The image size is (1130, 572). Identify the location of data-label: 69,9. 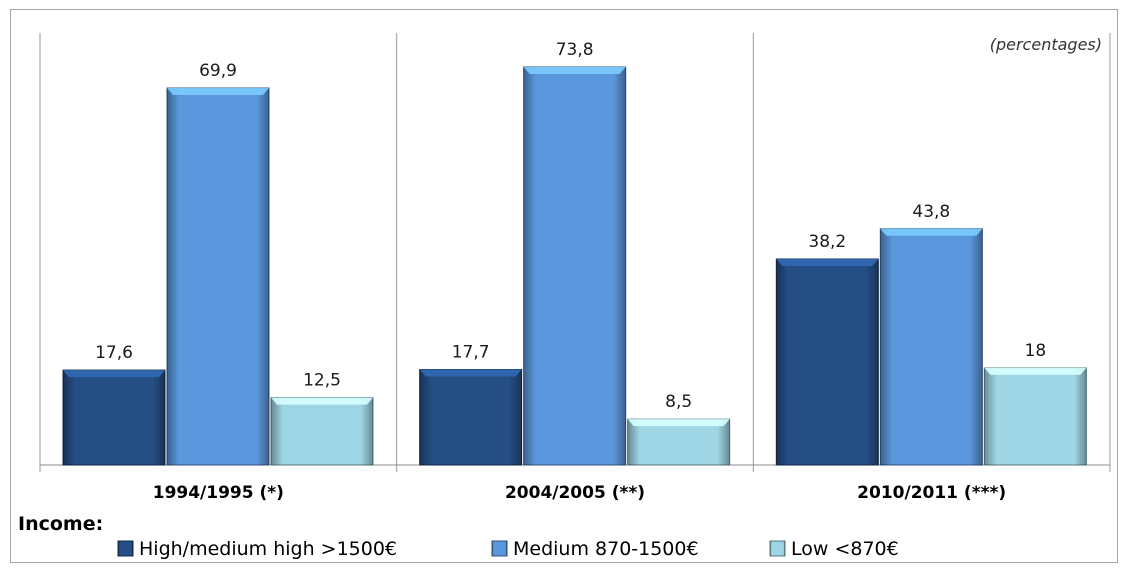
(218, 71).